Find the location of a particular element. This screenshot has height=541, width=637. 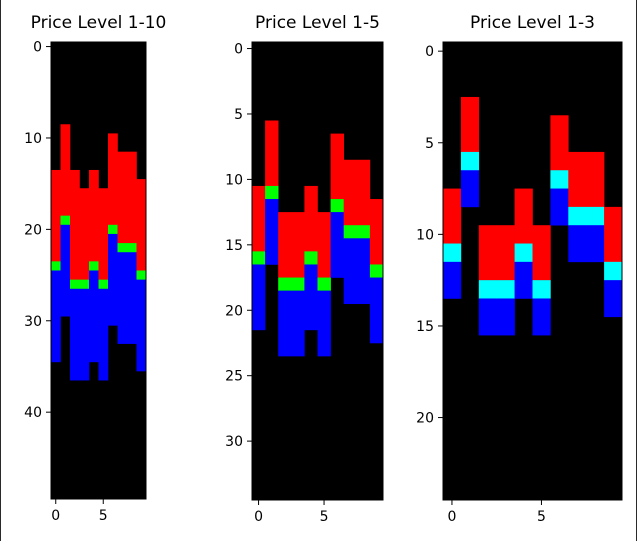

window-edge-left is located at coordinates (0, 270).